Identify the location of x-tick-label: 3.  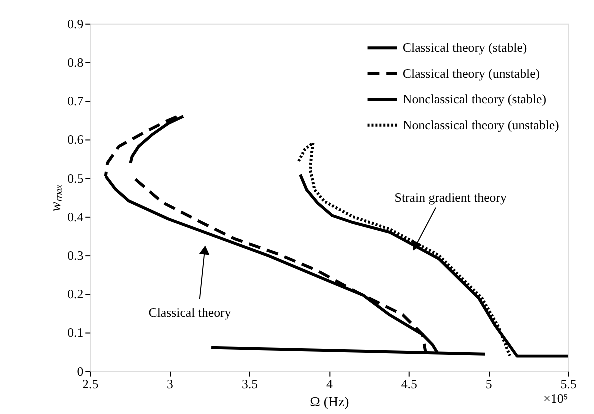
(170, 385).